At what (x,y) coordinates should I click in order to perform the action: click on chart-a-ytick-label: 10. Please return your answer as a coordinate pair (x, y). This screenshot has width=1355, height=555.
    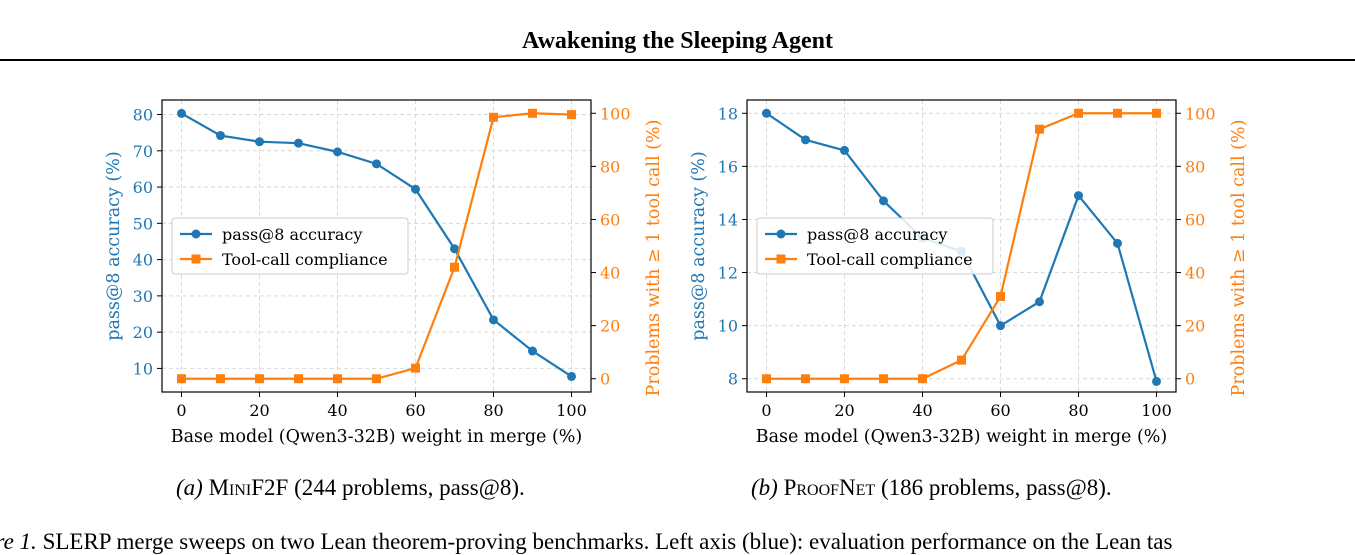
    Looking at the image, I should click on (143, 368).